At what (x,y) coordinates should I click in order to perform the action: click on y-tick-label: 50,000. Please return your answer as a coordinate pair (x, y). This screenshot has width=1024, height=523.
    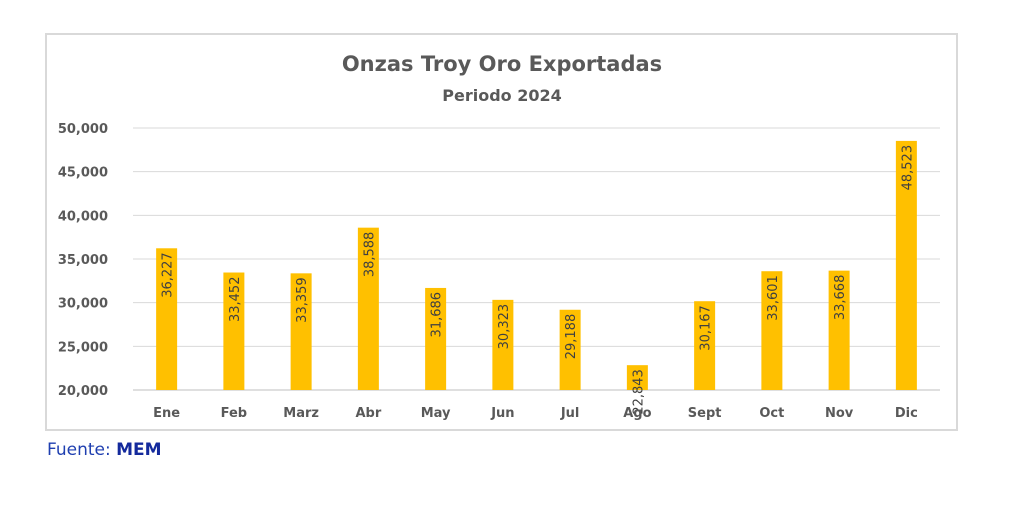
    Looking at the image, I should click on (83, 129).